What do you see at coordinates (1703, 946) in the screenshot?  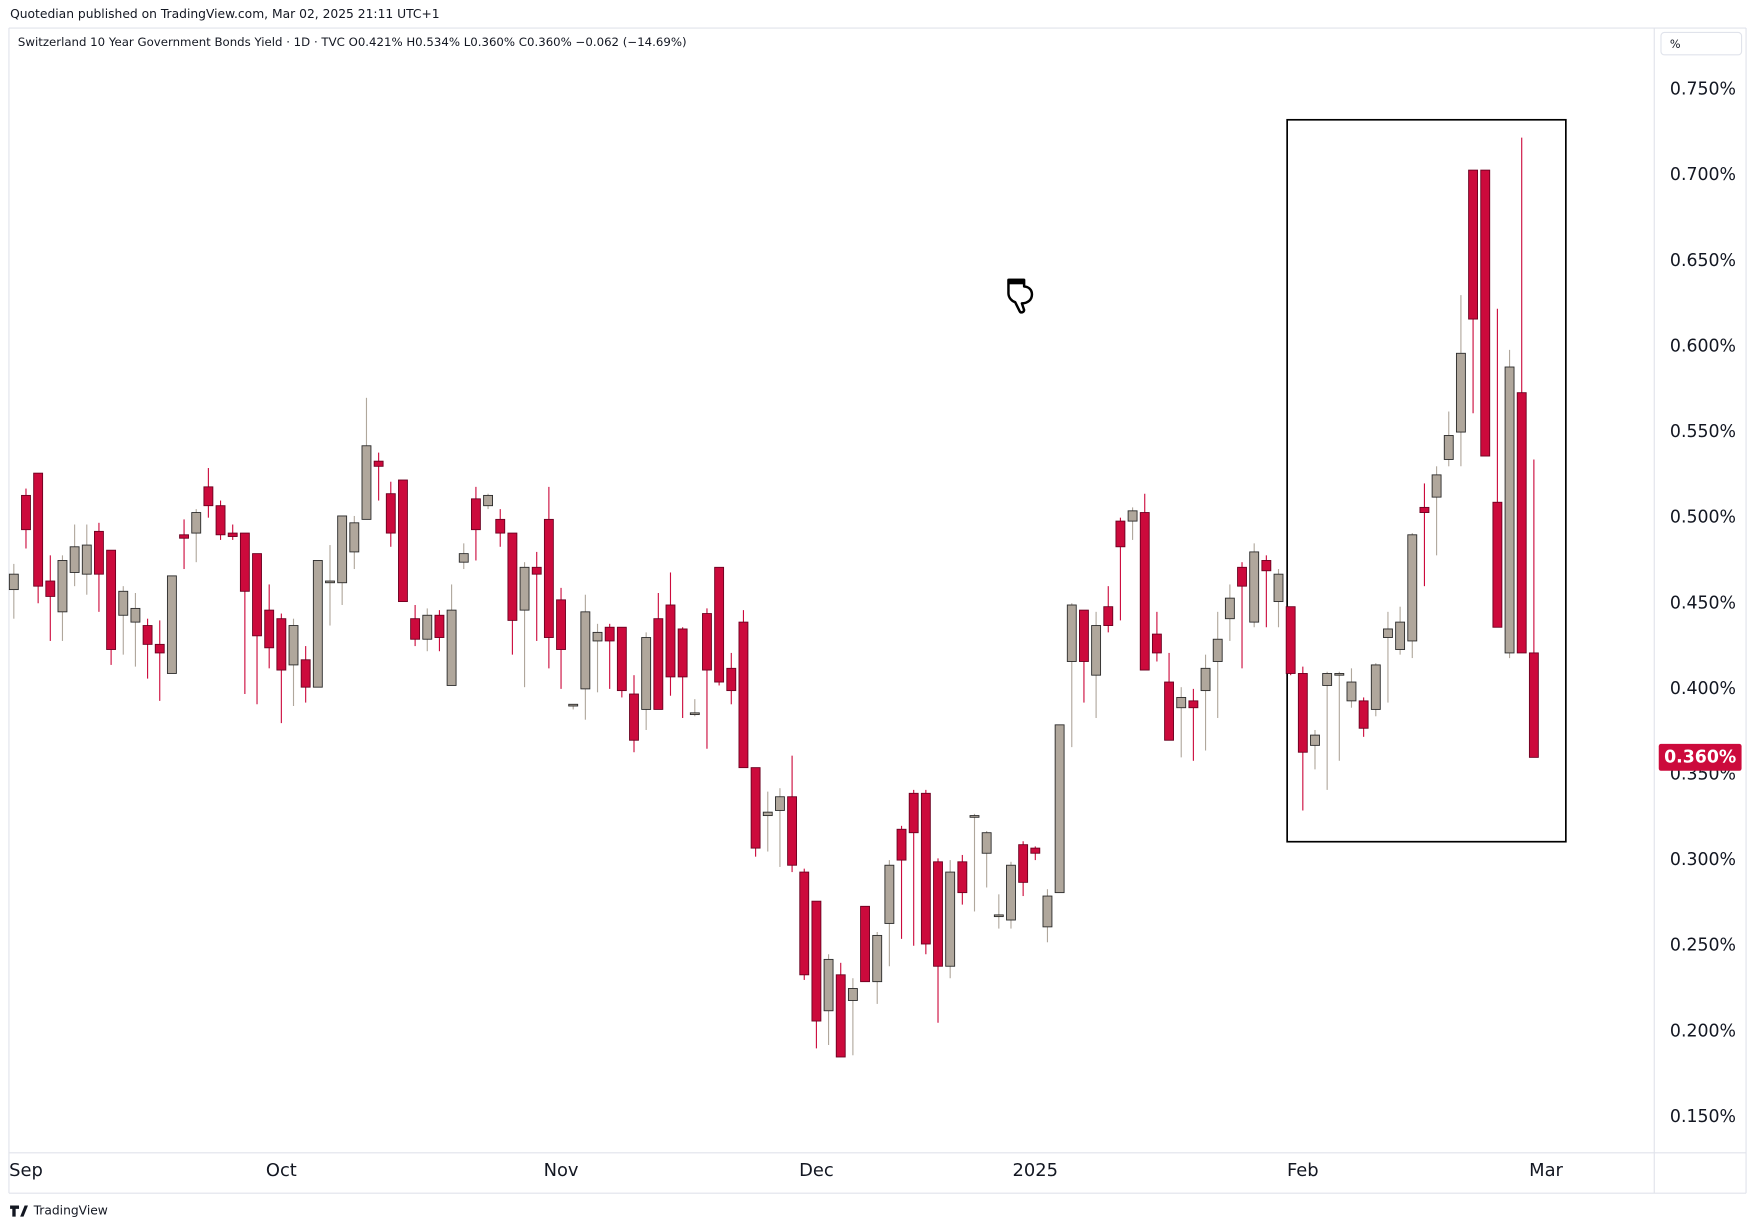 I see `y-tick-label: 0.250%` at bounding box center [1703, 946].